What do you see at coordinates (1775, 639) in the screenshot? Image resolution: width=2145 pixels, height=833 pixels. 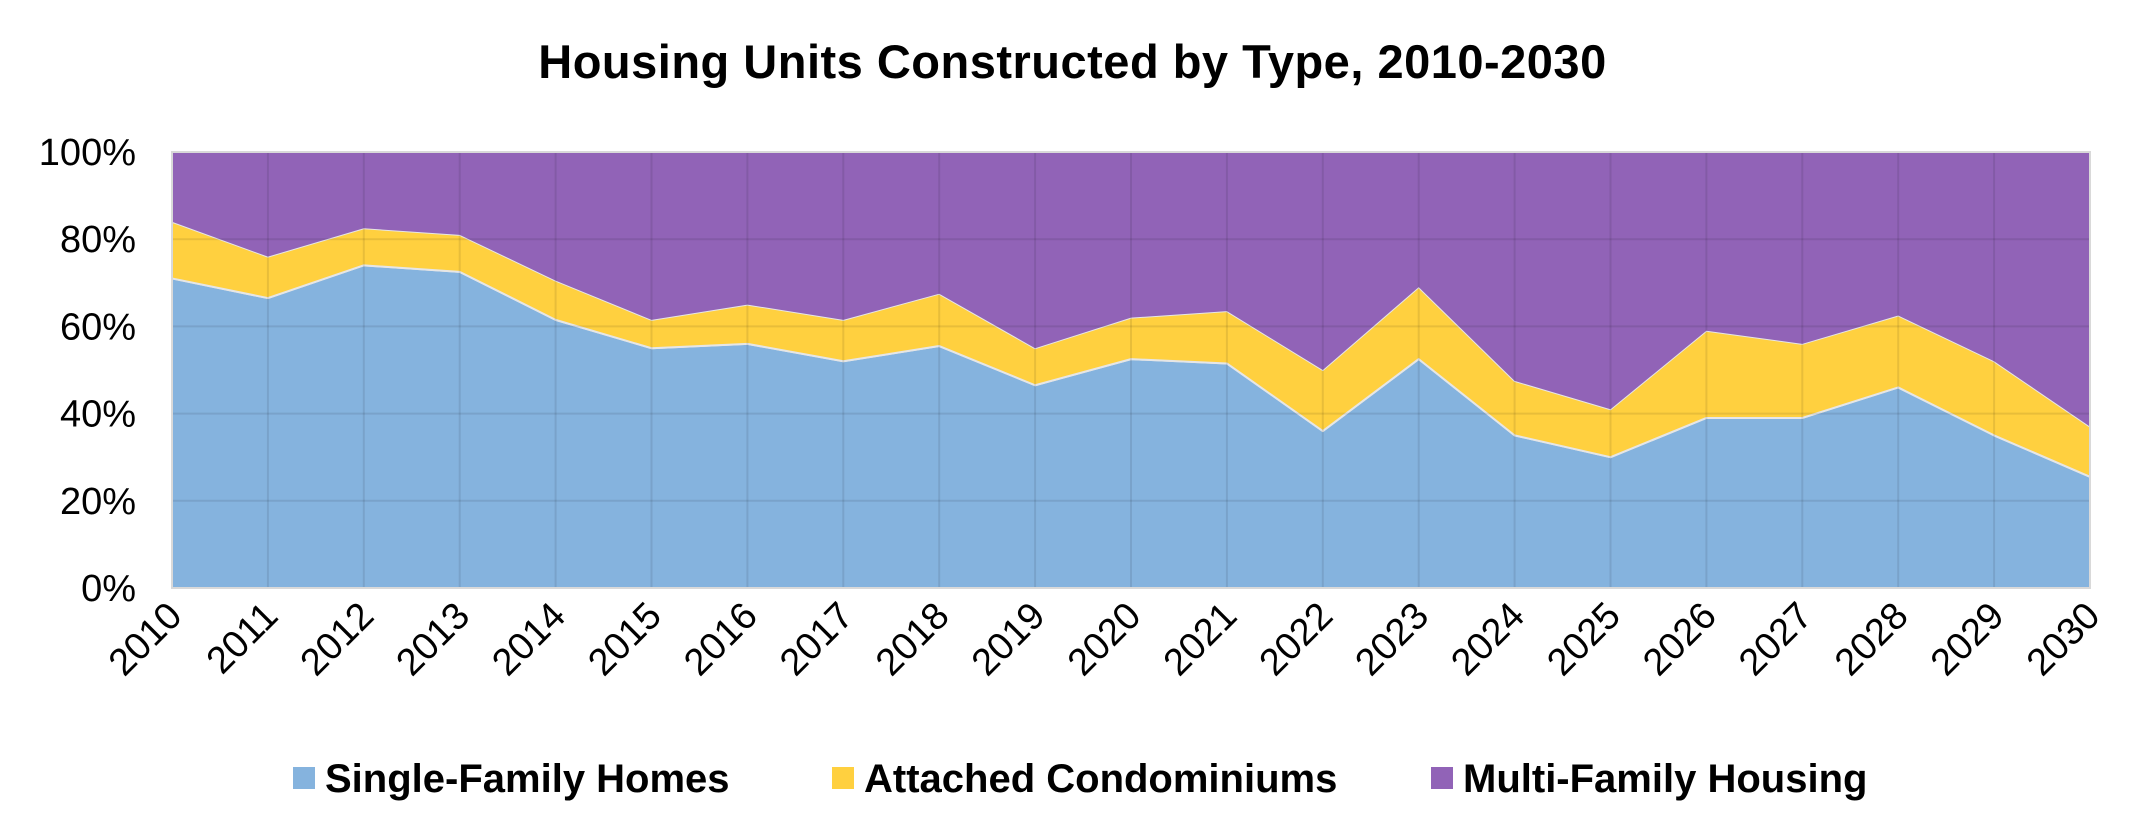 I see `x-tick-label: 2027` at bounding box center [1775, 639].